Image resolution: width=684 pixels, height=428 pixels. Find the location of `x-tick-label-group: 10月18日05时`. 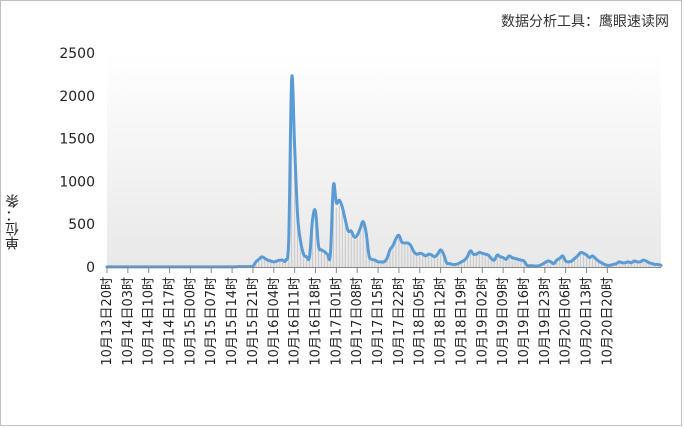

x-tick-label-group: 10月18日05时 is located at coordinates (420, 321).